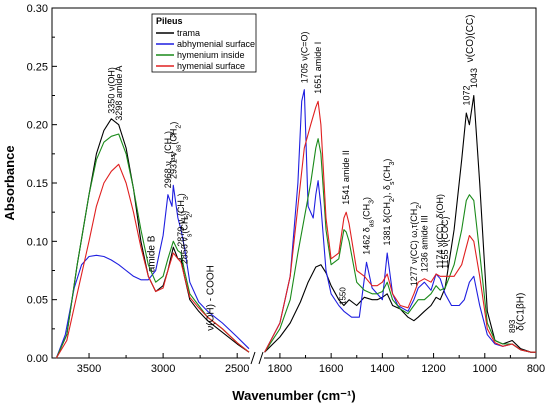 This screenshot has width=550, height=410. What do you see at coordinates (512, 326) in the screenshot?
I see `peak-label: 893` at bounding box center [512, 326].